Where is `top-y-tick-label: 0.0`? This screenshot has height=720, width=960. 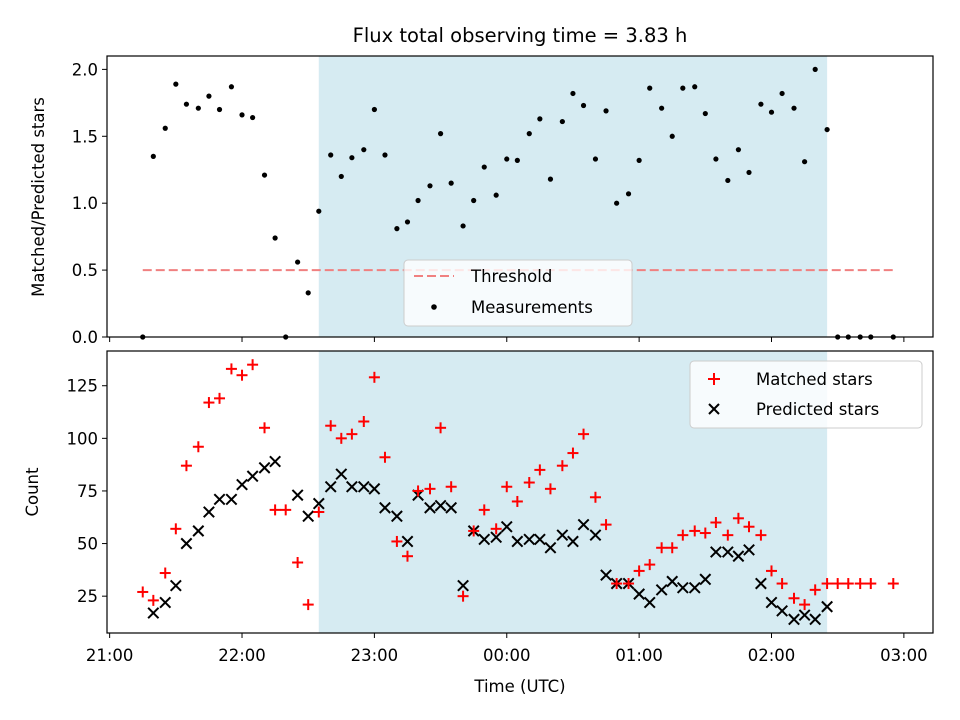 top-y-tick-label: 0.0 is located at coordinates (85, 337).